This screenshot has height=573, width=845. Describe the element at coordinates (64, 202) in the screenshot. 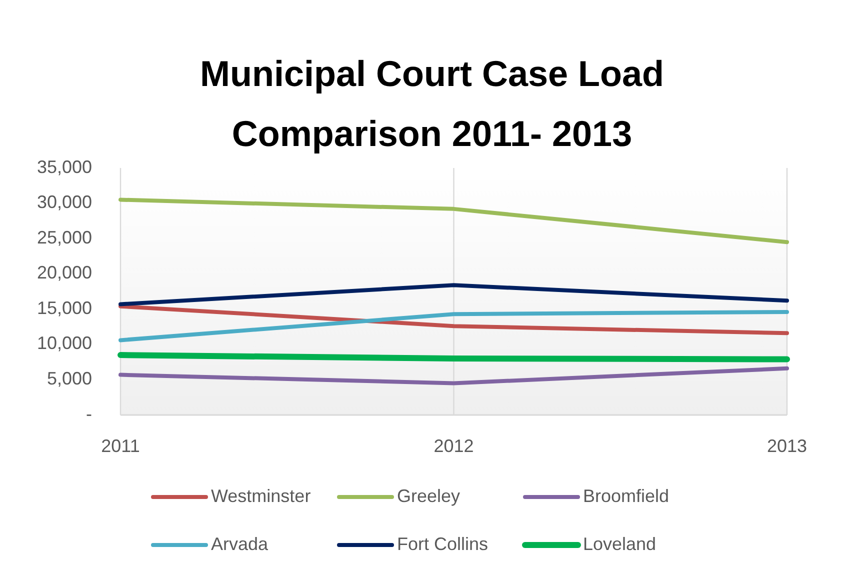

I see `y-tick-label: 30,000` at that location.